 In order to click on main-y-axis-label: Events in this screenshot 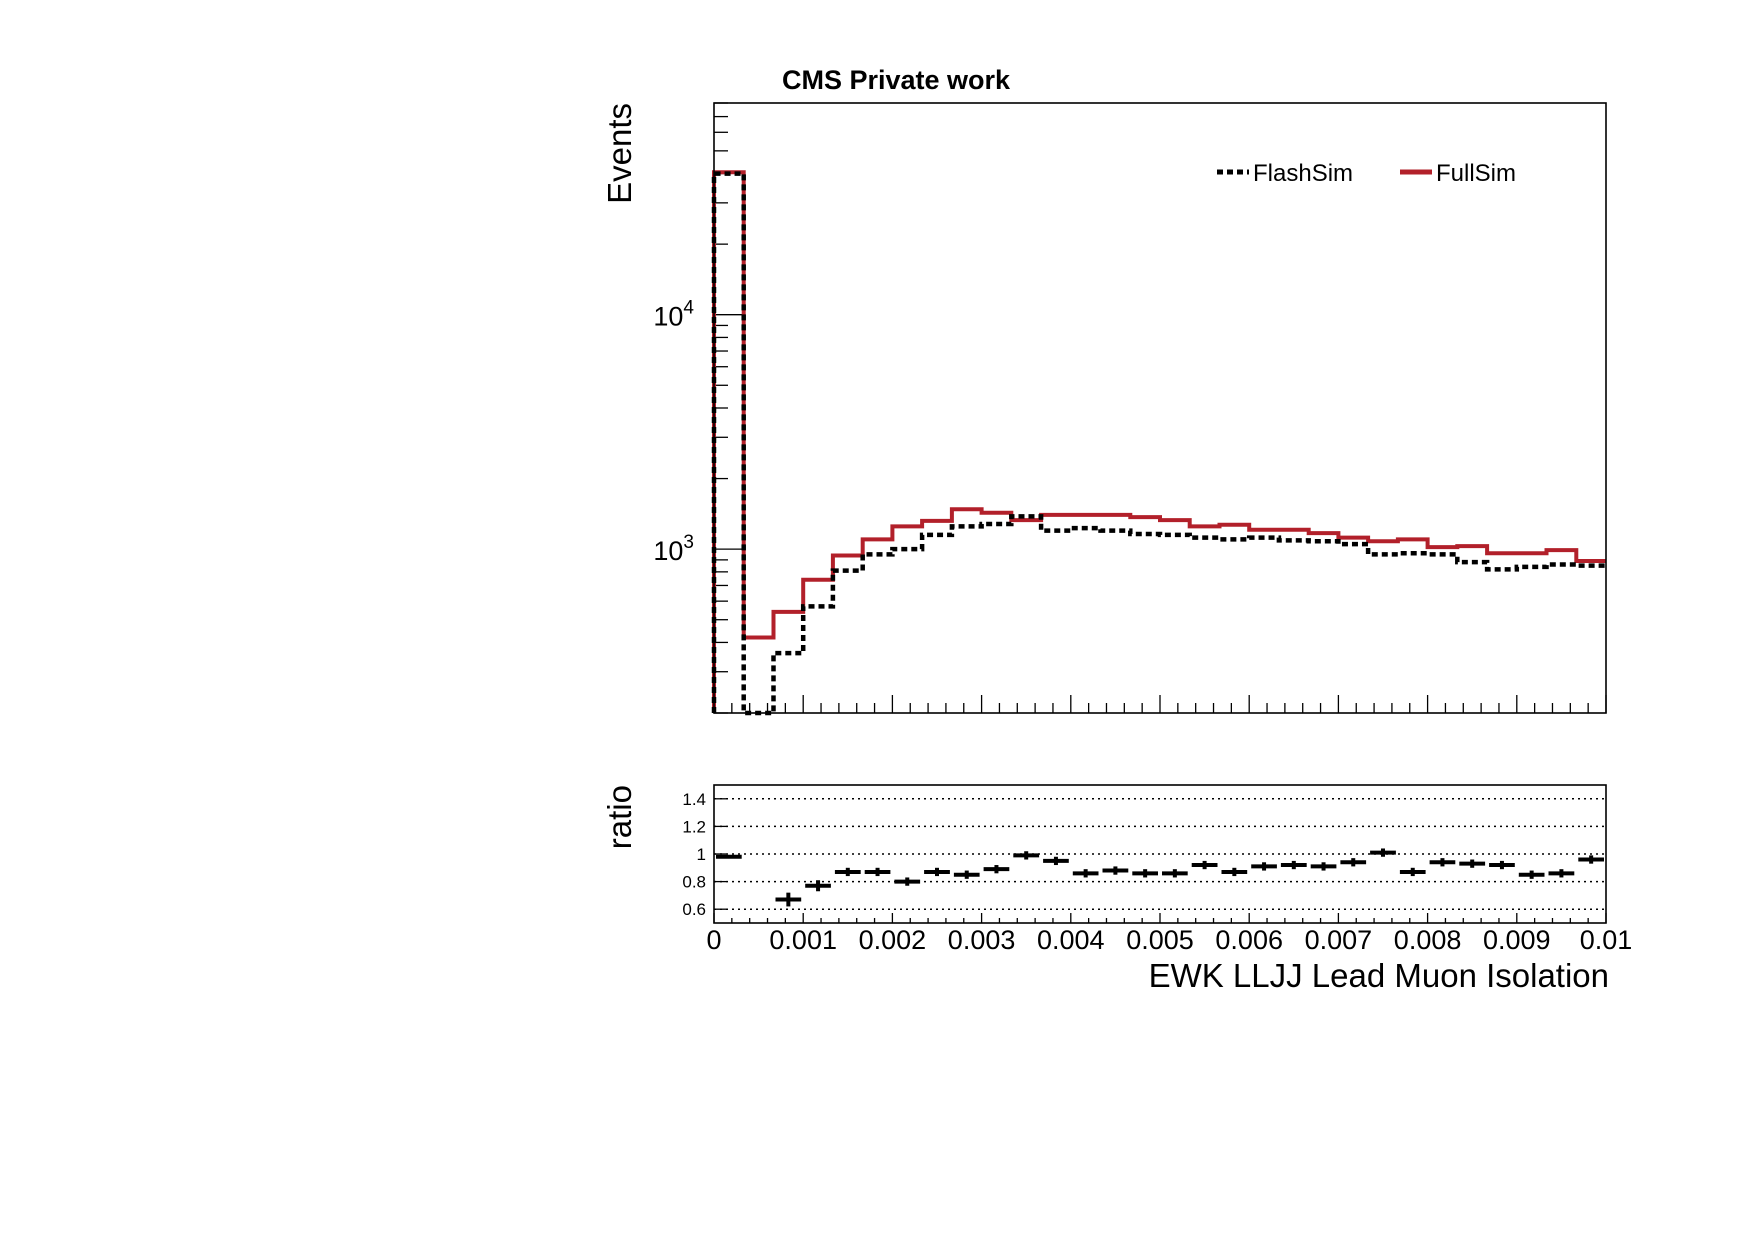, I will do `click(619, 153)`.